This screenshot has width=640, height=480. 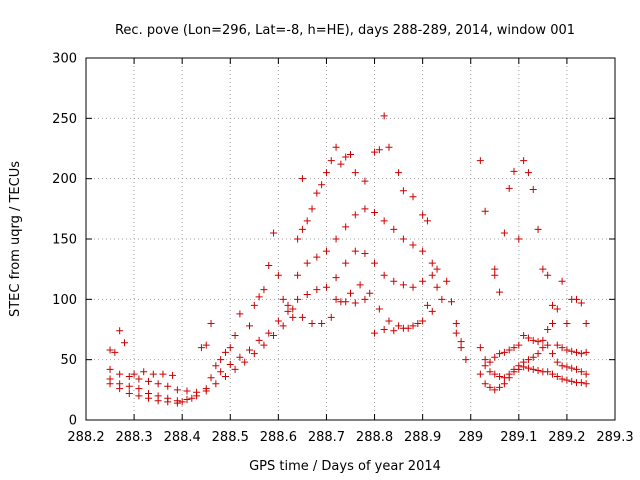 I want to click on x-tick-label: 288.5, so click(x=230, y=437).